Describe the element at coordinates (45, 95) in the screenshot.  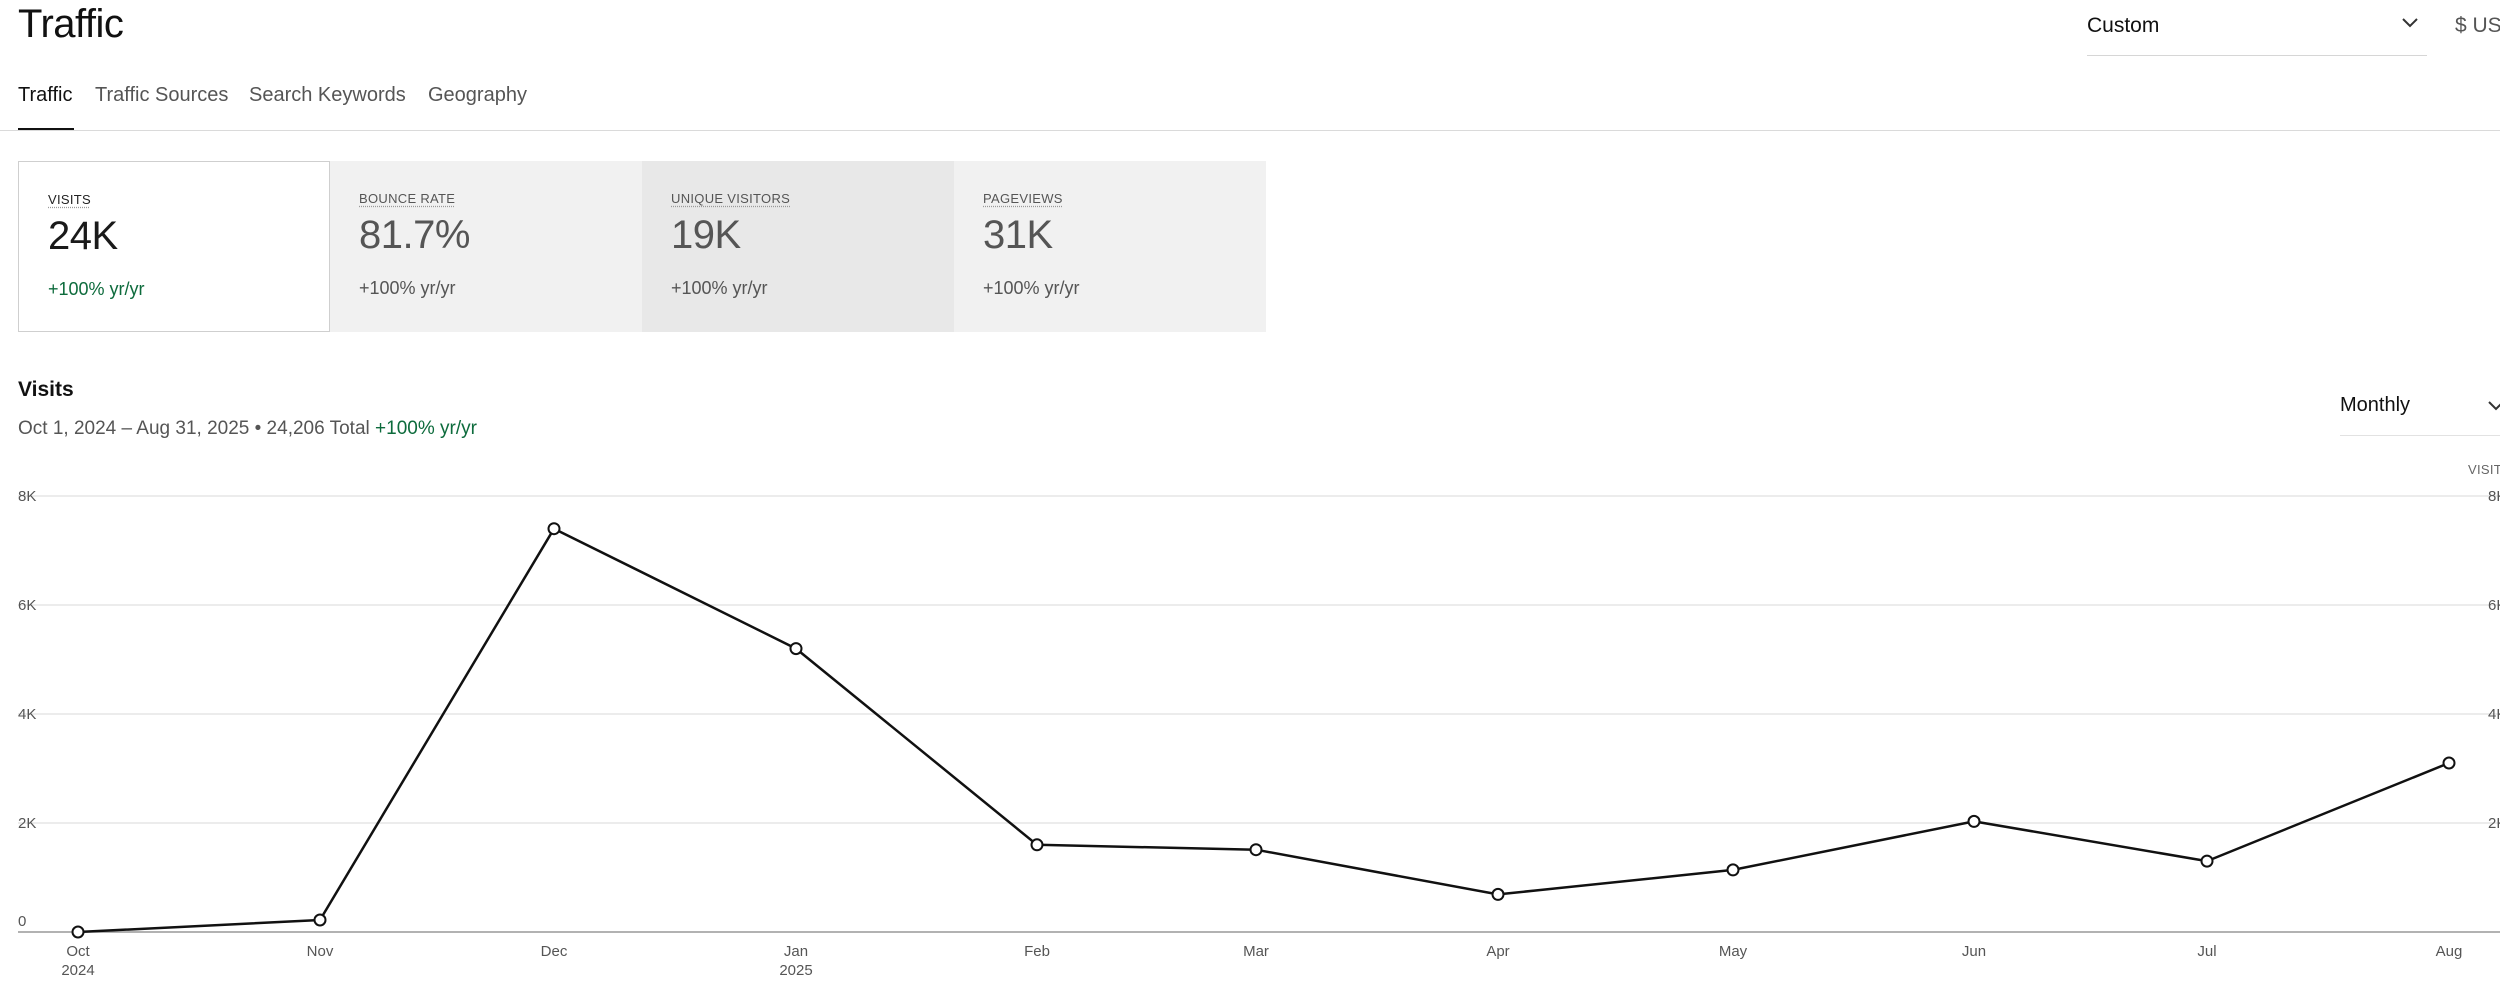
I see `tab-traffic: Traffic` at that location.